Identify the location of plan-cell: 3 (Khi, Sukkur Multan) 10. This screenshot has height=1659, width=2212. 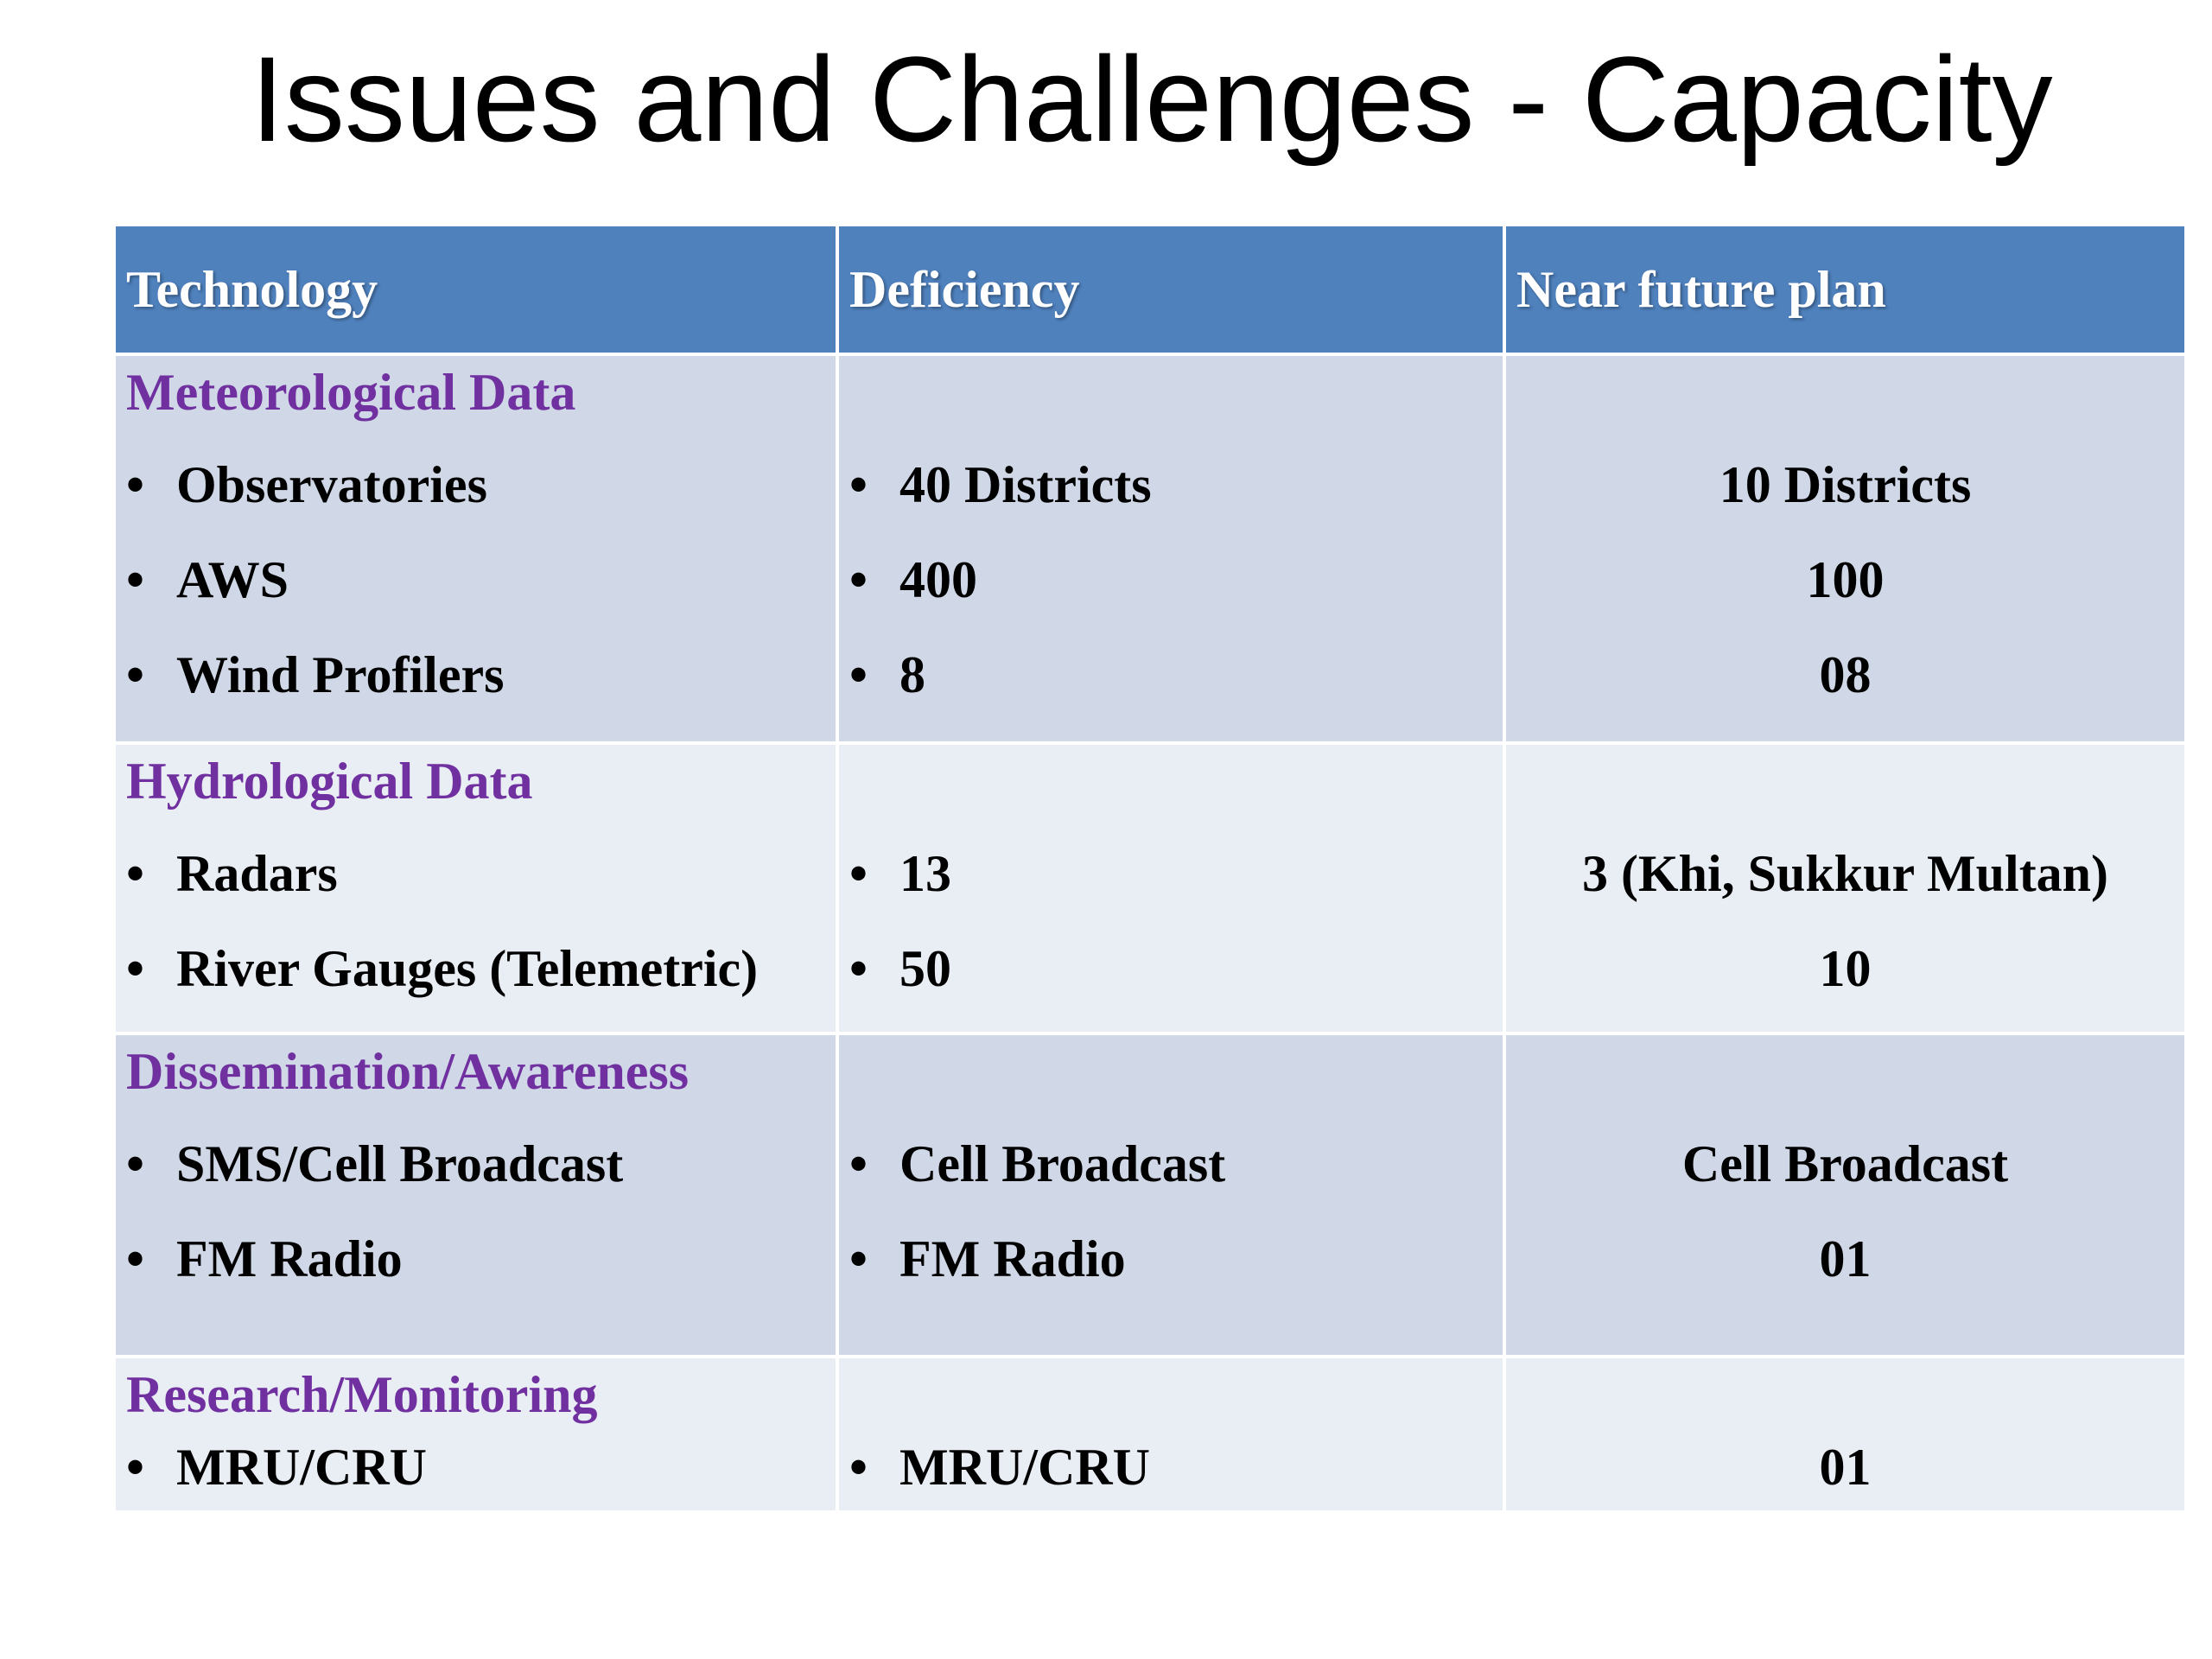
(1846, 888).